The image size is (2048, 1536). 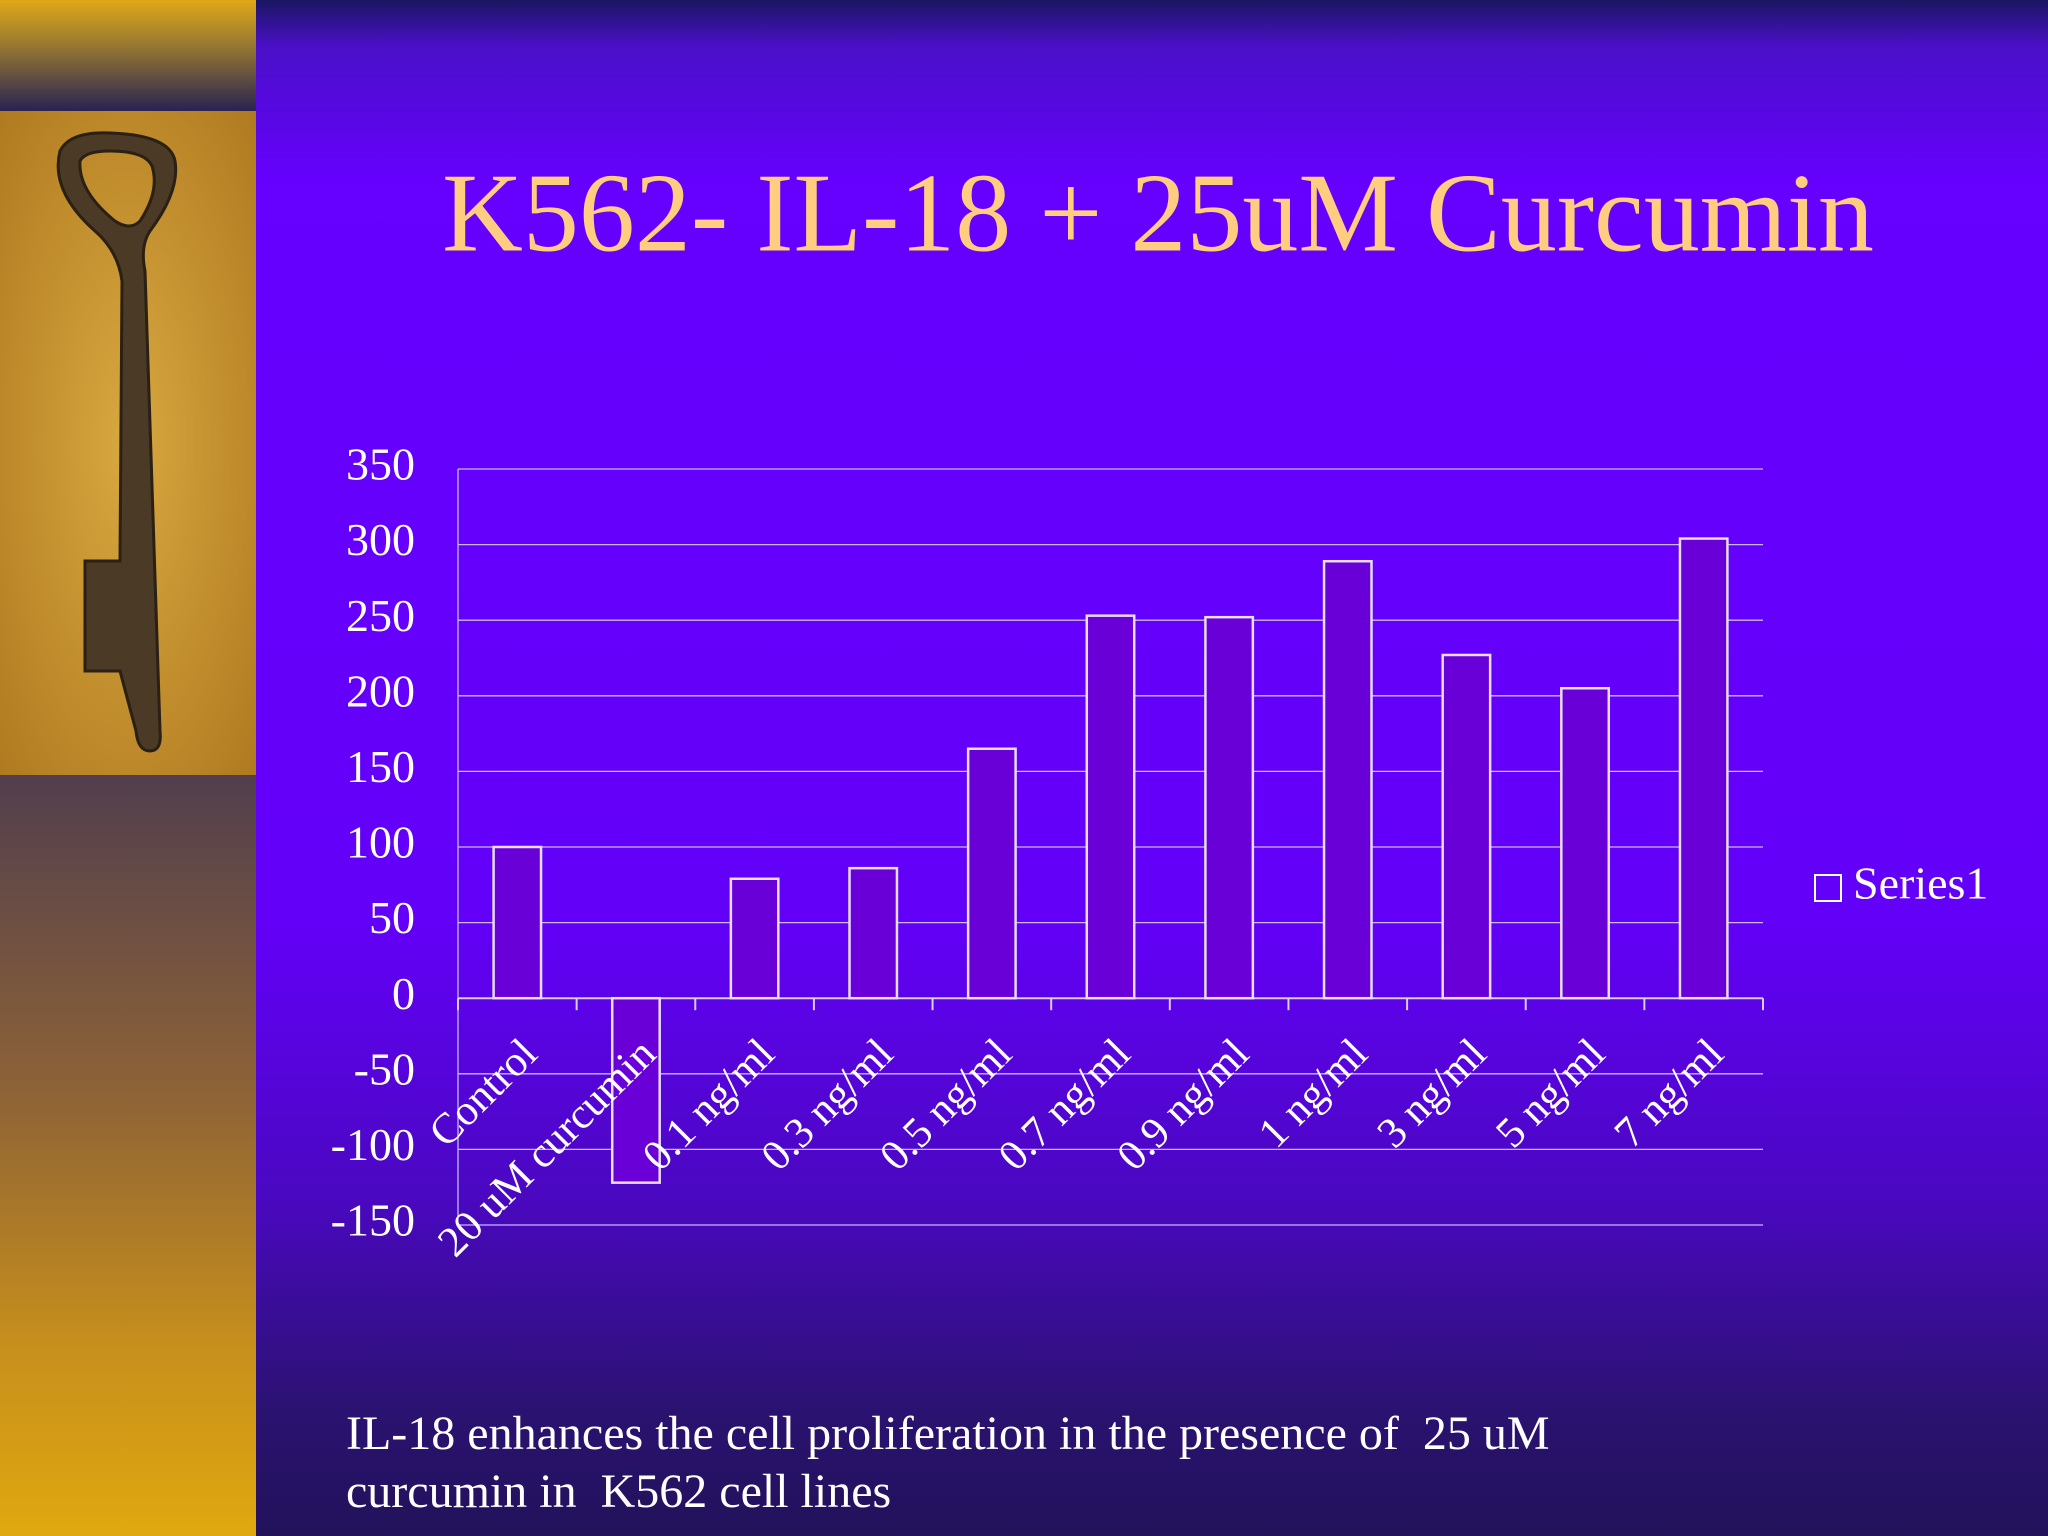 I want to click on legend-label: Series1, so click(x=1920, y=883).